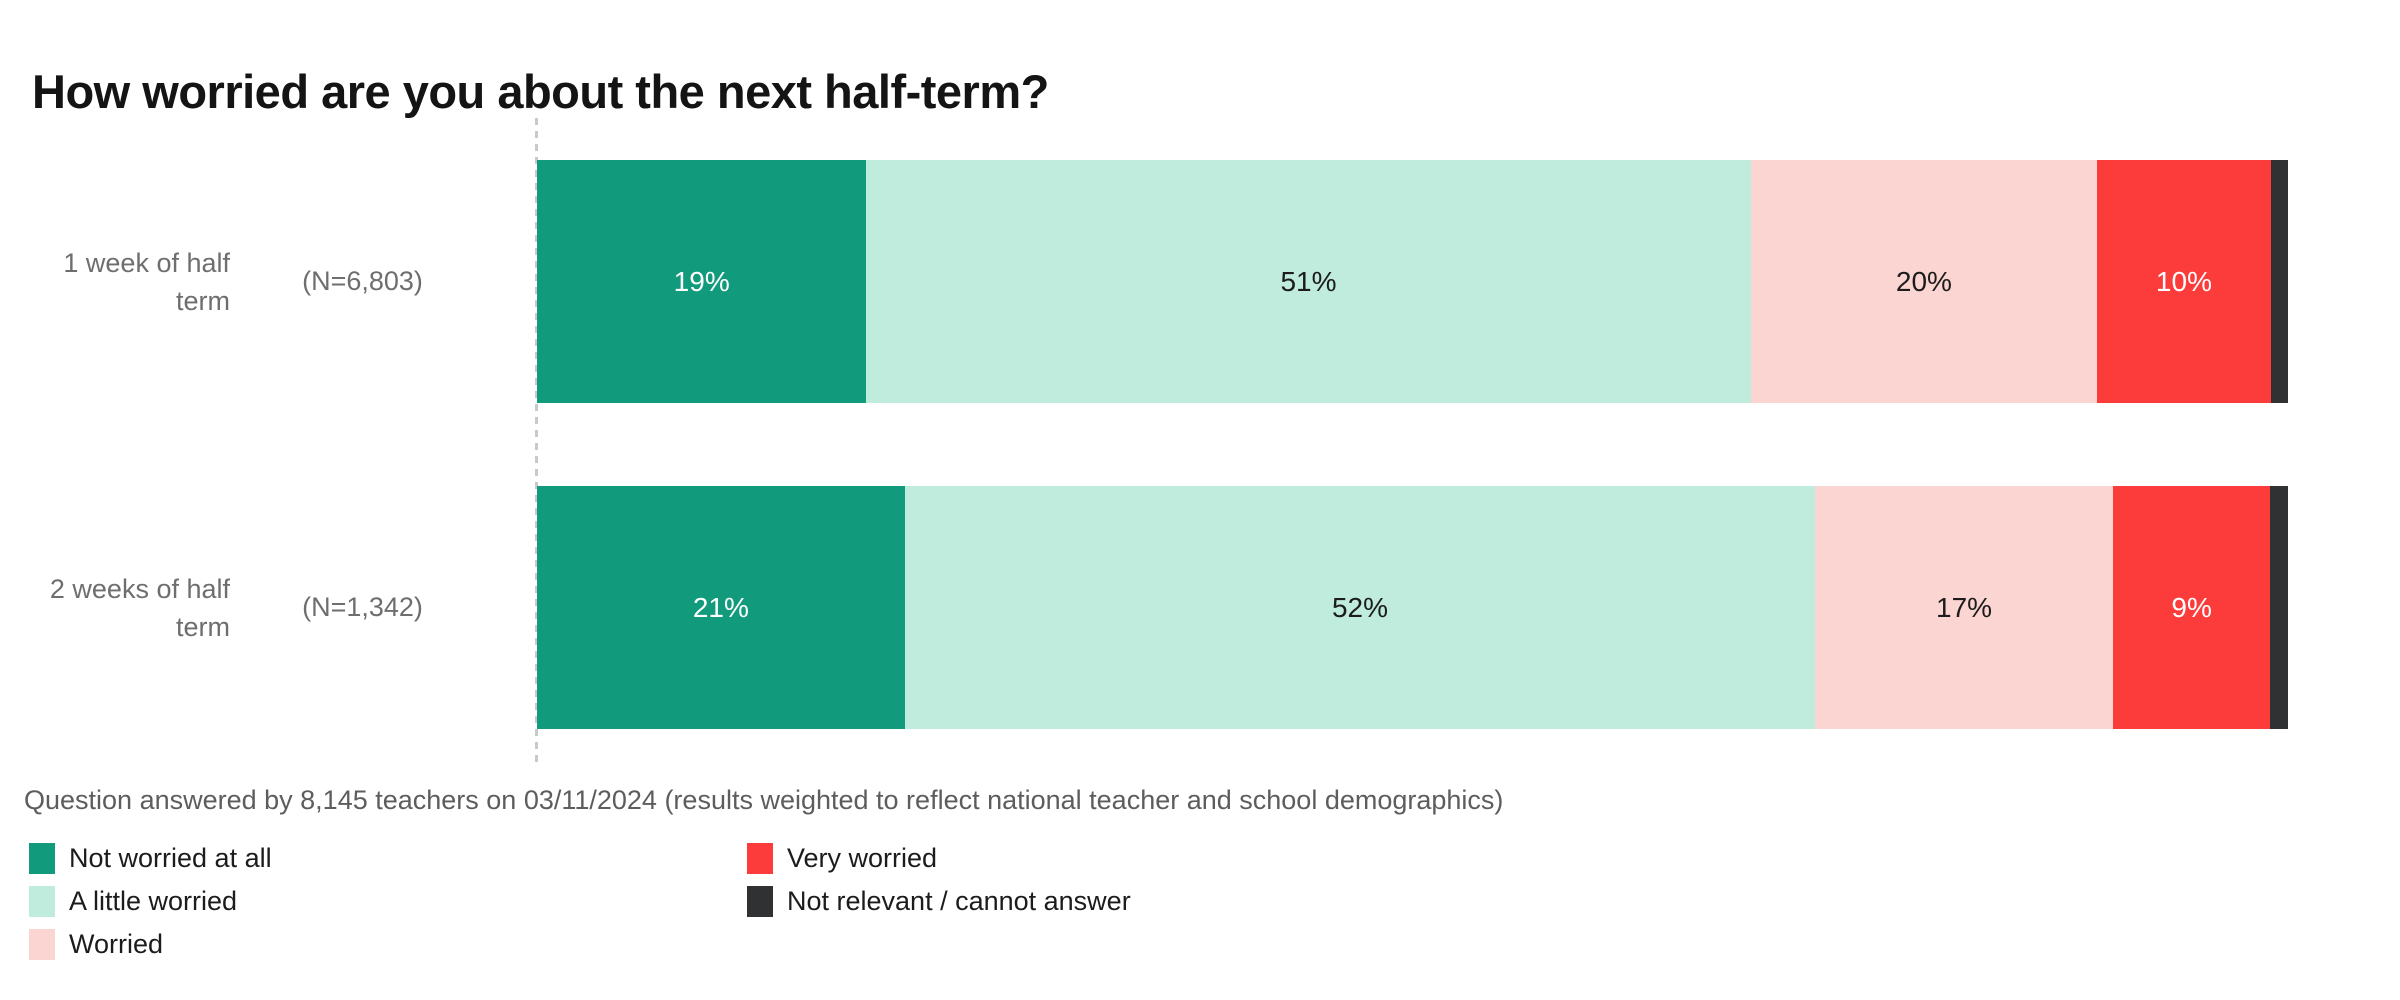 The image size is (2400, 1000). I want to click on segment-value-label: 17%, so click(1964, 607).